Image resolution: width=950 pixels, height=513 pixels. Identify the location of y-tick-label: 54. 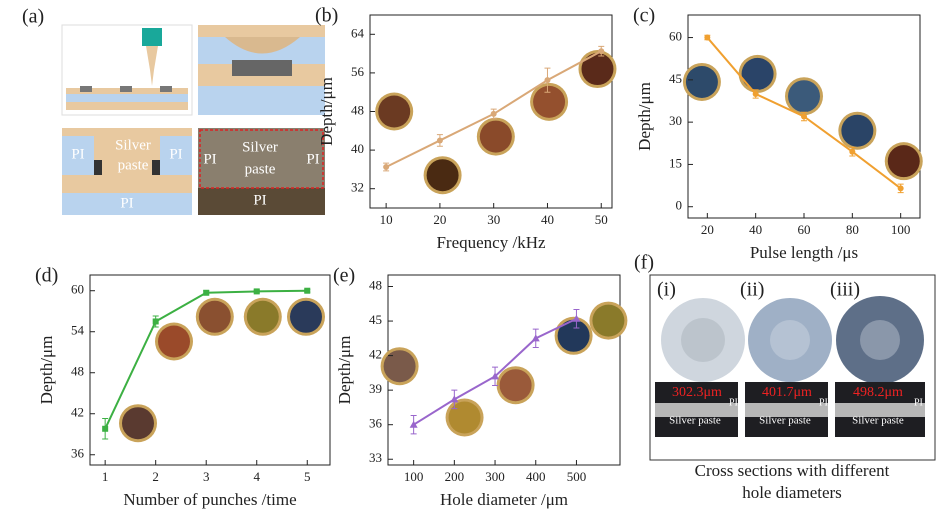
(78, 330).